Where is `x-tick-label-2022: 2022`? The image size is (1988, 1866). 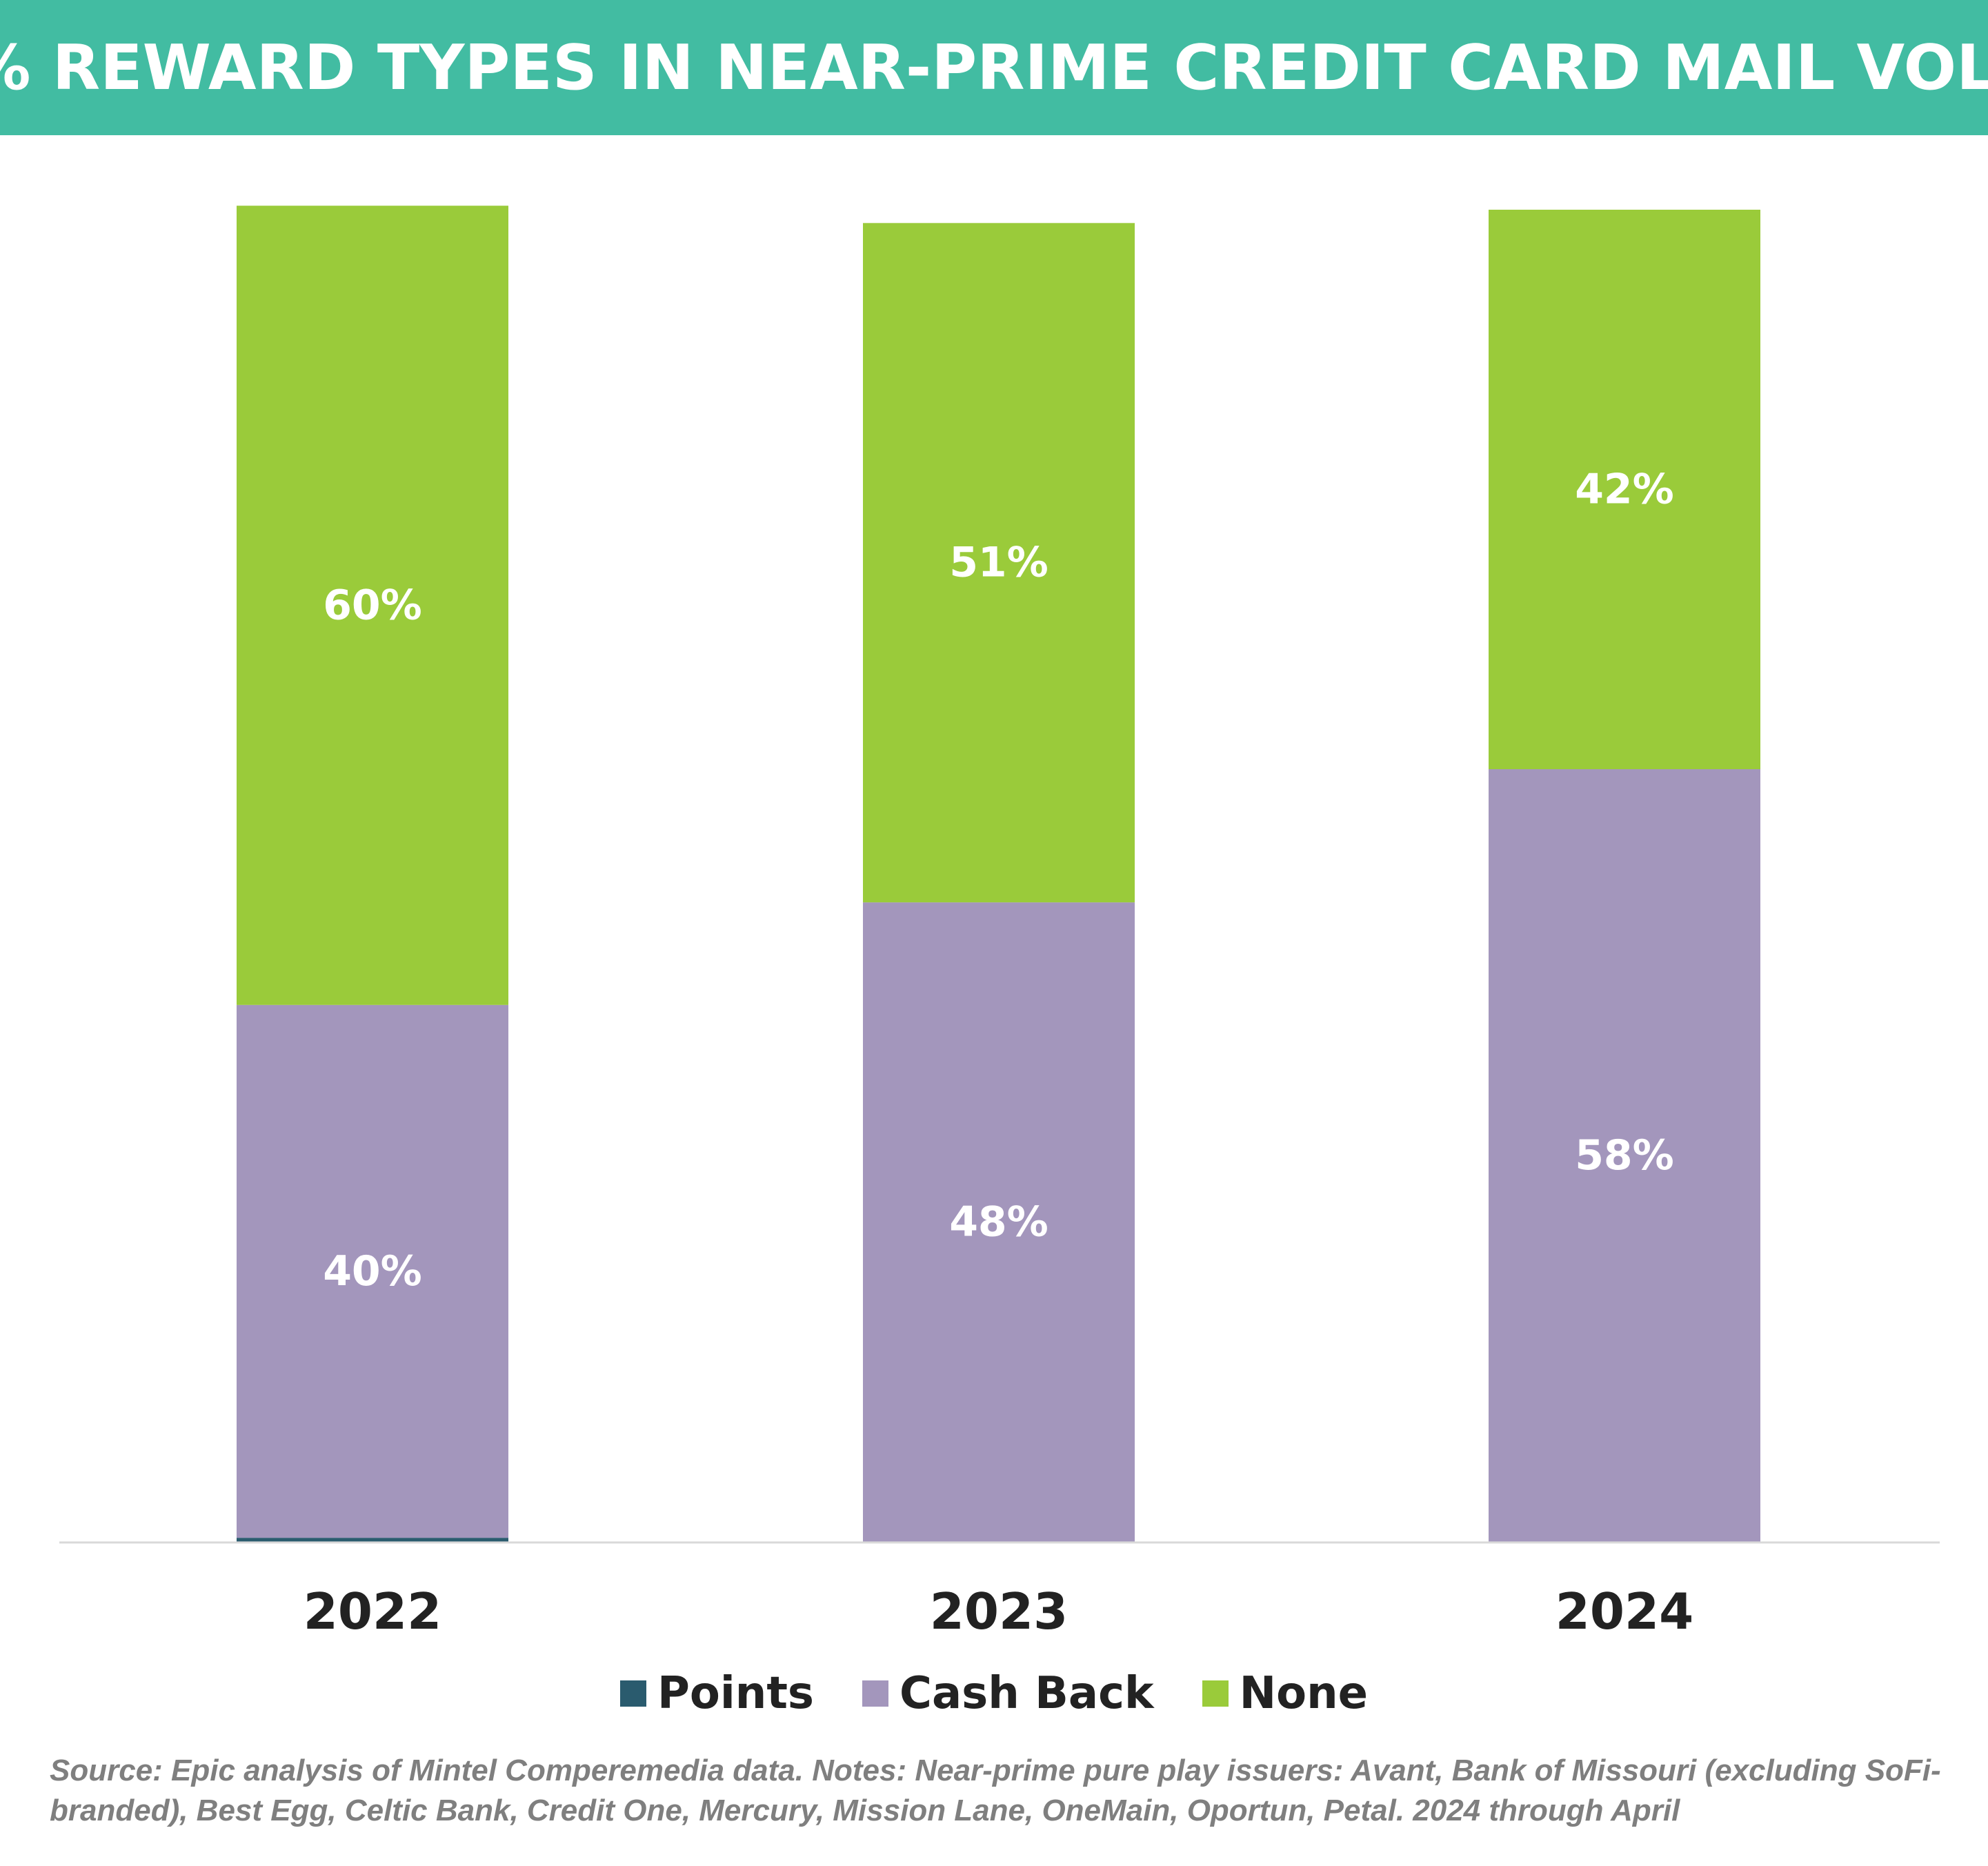 x-tick-label-2022: 2022 is located at coordinates (372, 1611).